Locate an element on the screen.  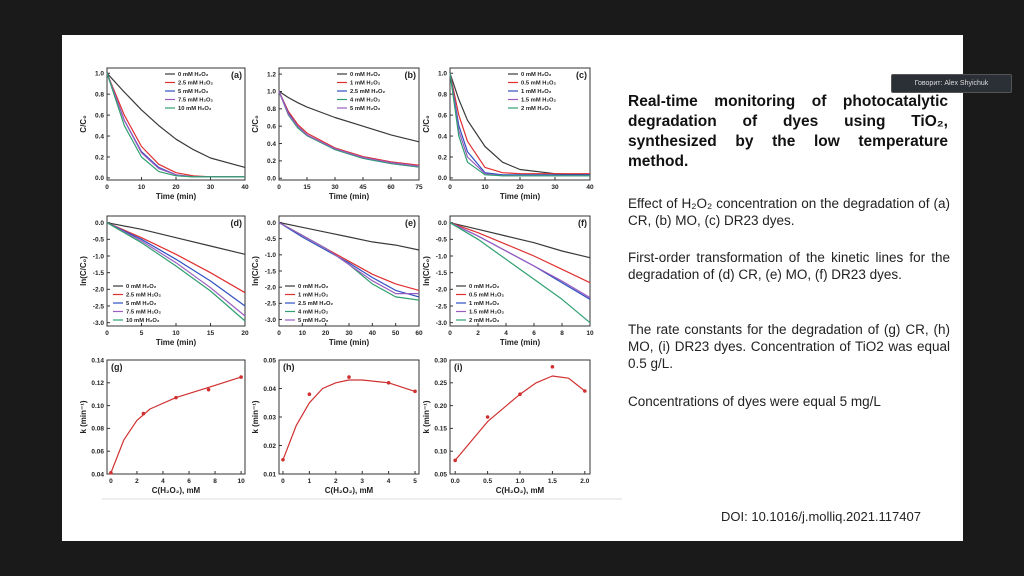
y-axis-label: k (min⁻¹) is located at coordinates (83, 416).